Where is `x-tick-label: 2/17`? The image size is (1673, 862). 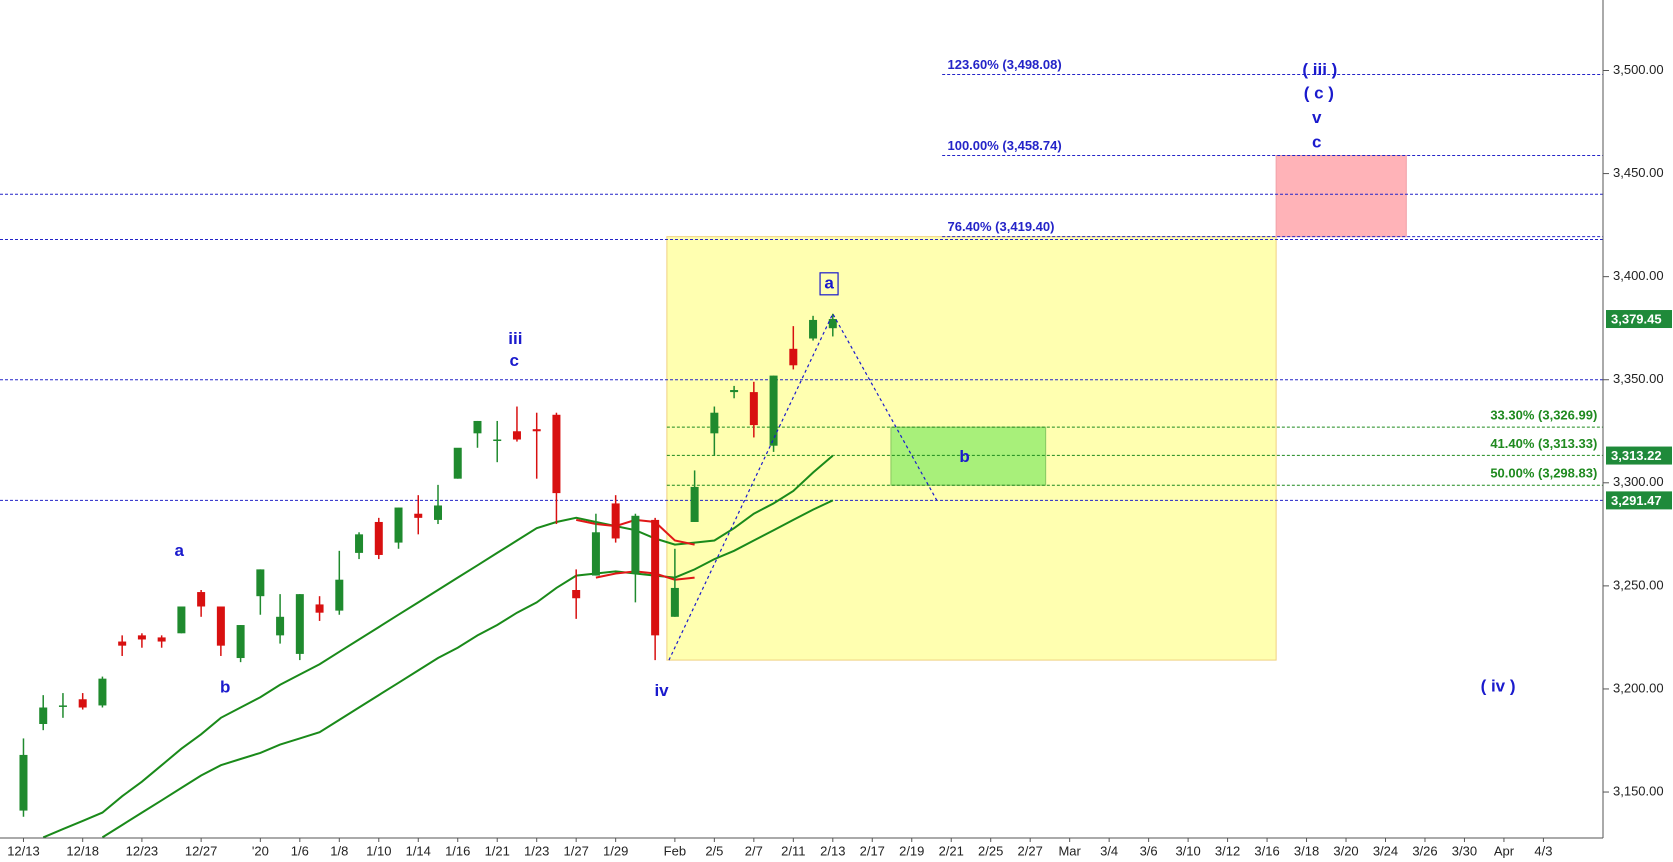 x-tick-label: 2/17 is located at coordinates (872, 850).